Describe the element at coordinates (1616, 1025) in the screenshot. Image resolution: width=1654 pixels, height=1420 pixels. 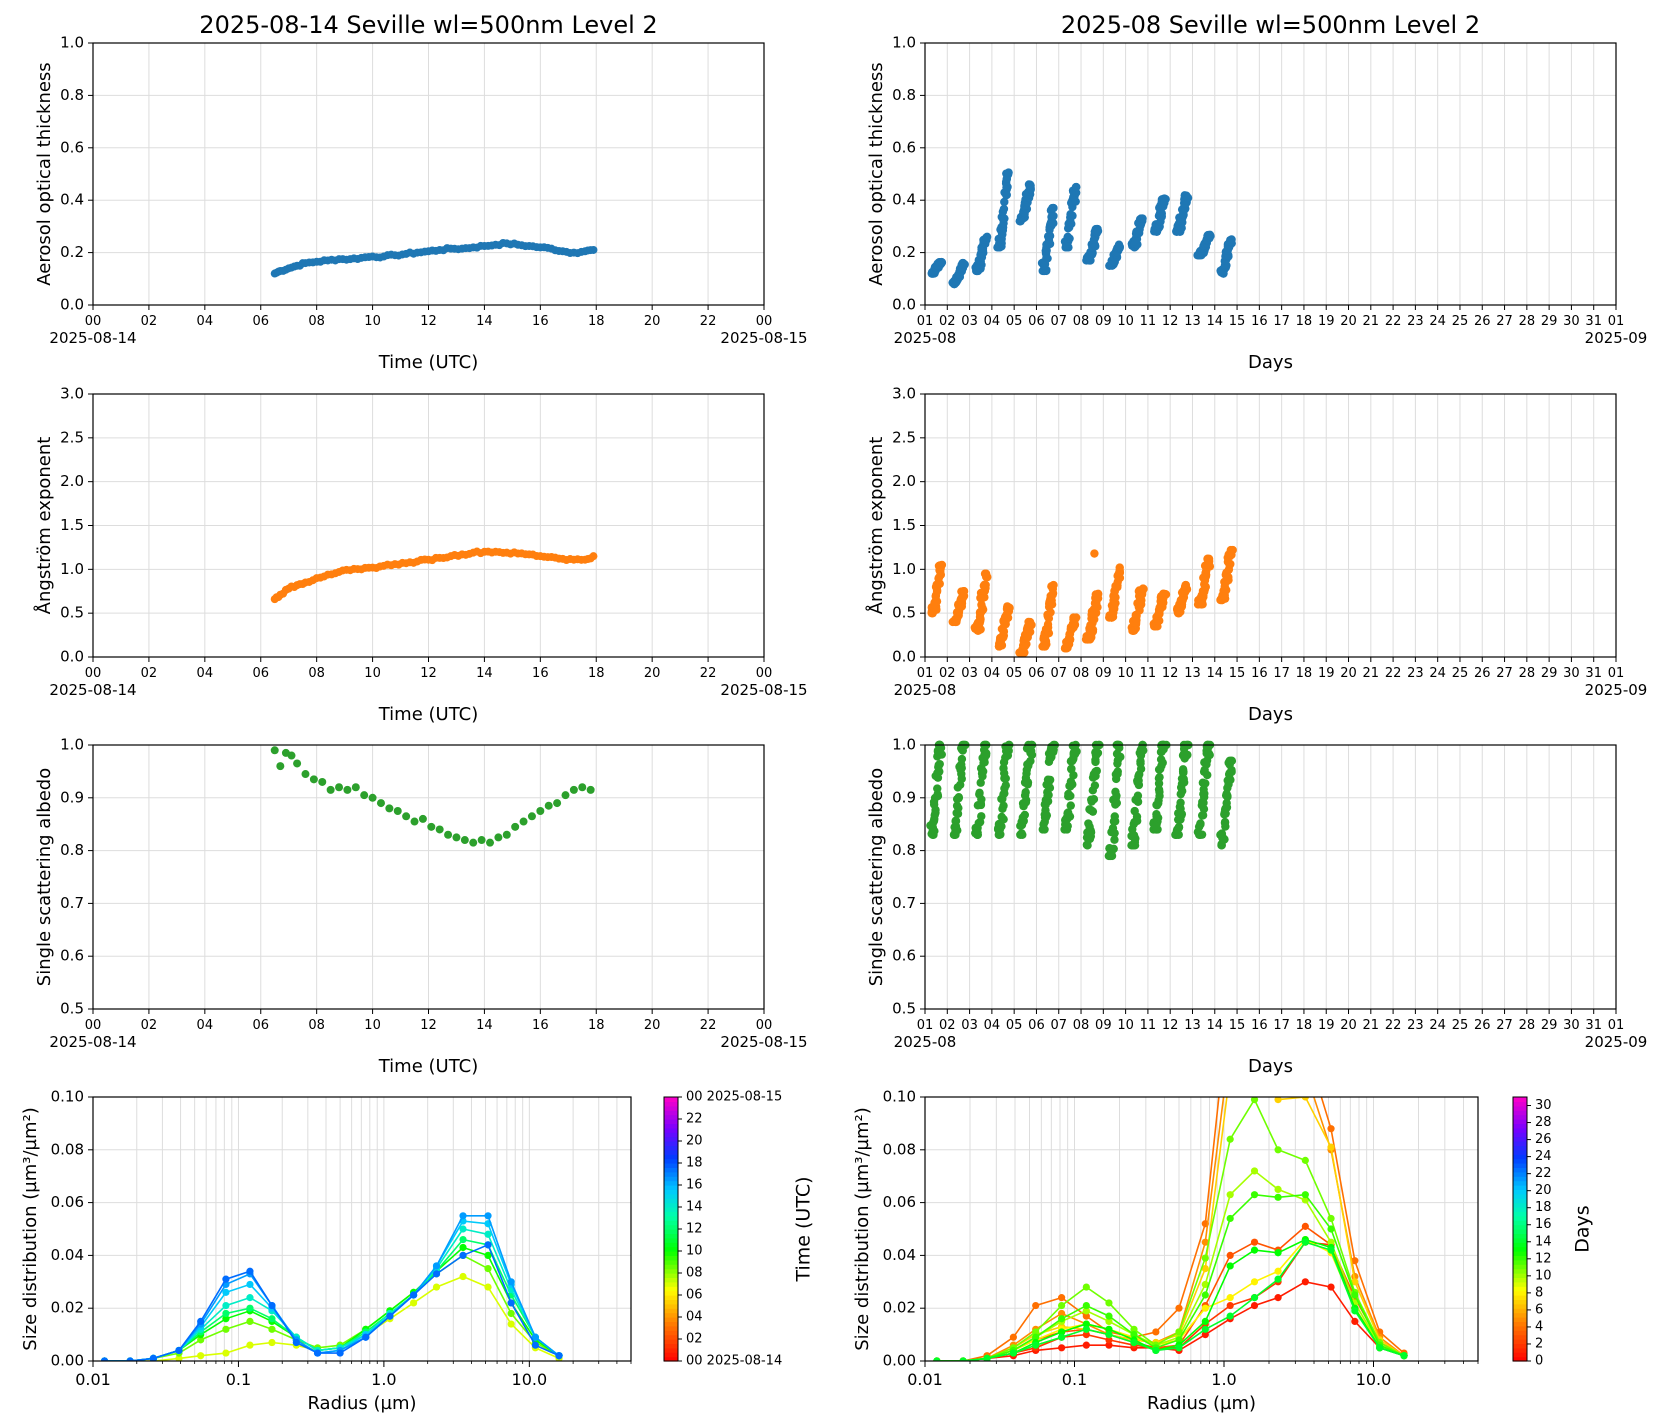
I see `x-tick-label: 01` at that location.